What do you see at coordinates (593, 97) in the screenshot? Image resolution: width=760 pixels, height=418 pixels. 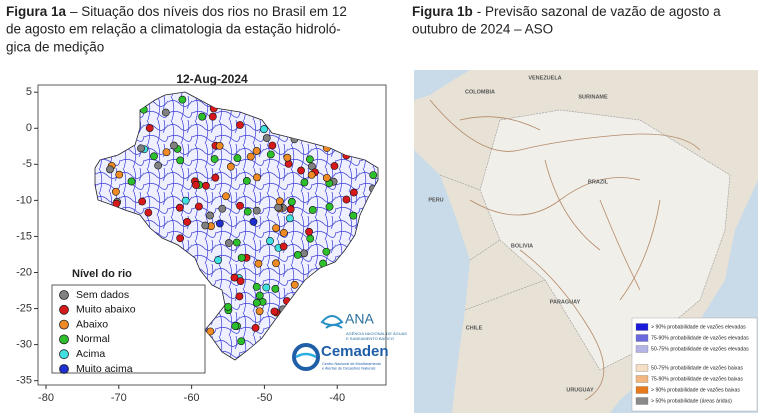 I see `country-label: SURINAME` at bounding box center [593, 97].